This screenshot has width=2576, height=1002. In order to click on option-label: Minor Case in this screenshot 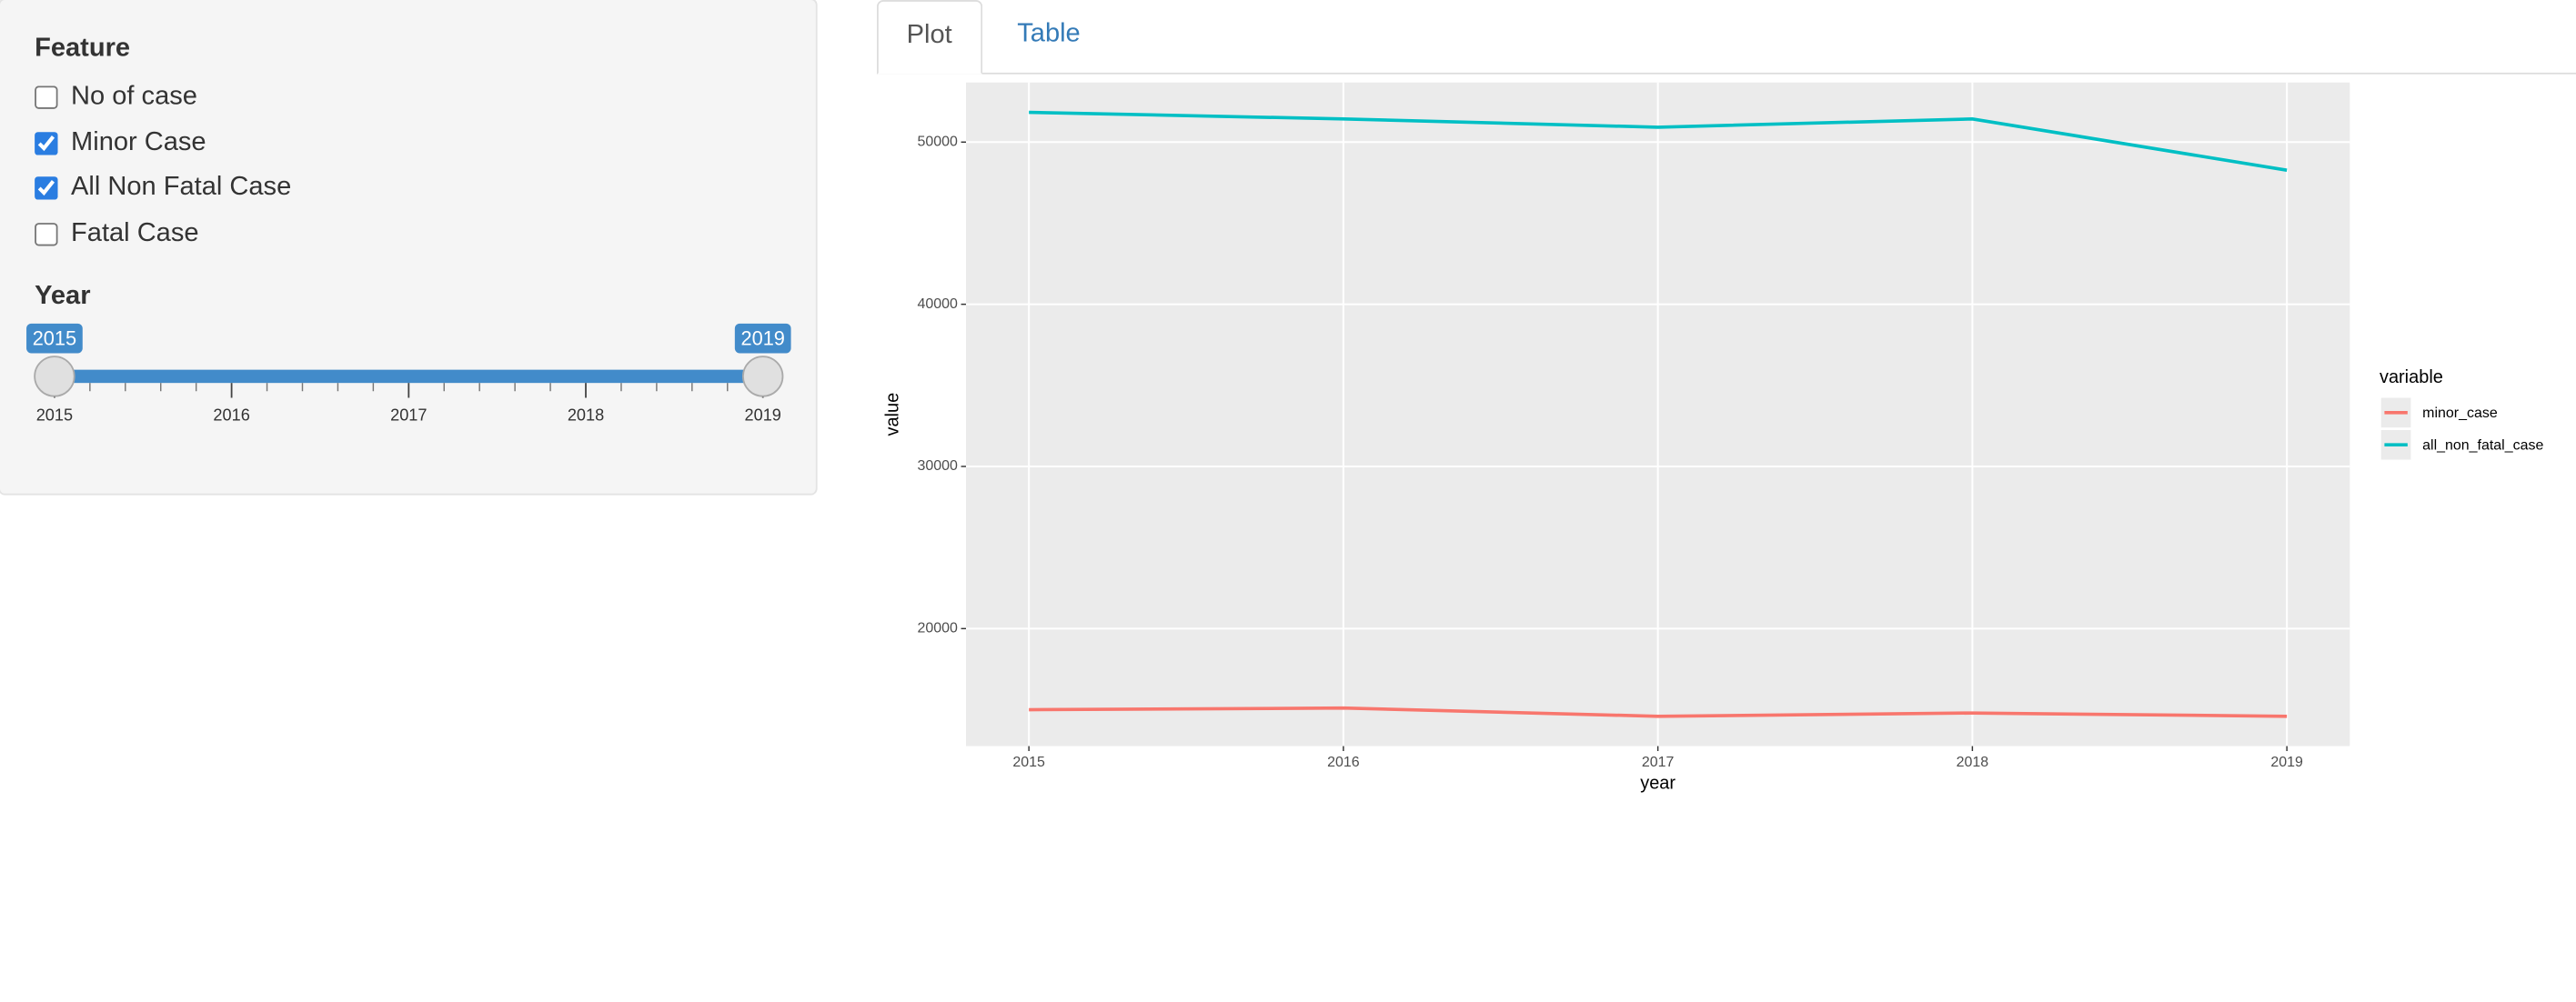, I will do `click(138, 142)`.